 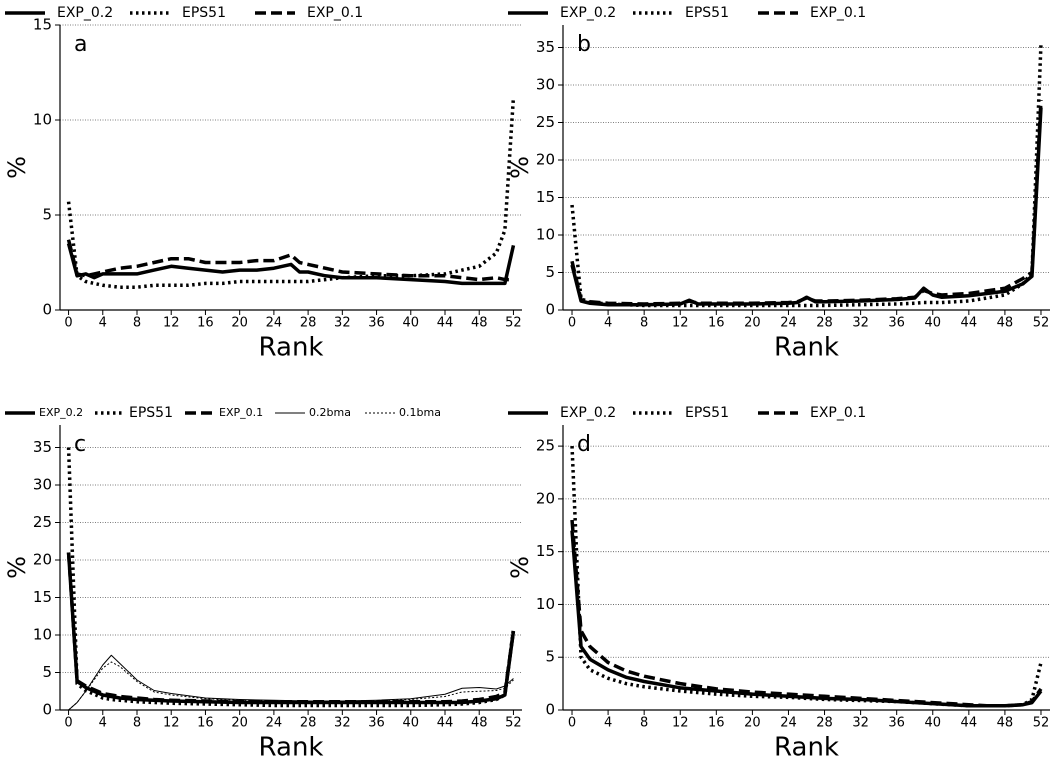 I want to click on panel-label: a, so click(x=80, y=44).